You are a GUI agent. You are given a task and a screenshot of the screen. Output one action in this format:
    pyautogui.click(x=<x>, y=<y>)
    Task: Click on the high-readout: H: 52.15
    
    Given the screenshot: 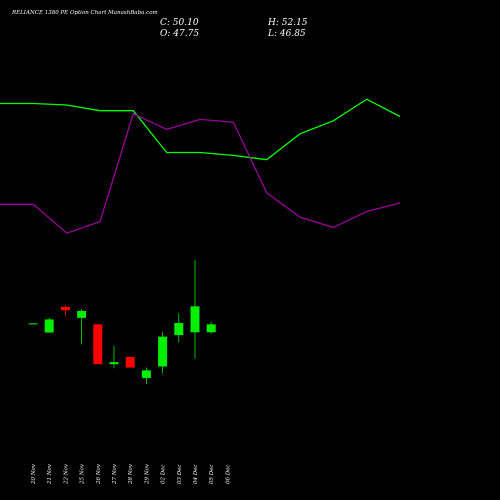 What is the action you would take?
    pyautogui.click(x=288, y=23)
    